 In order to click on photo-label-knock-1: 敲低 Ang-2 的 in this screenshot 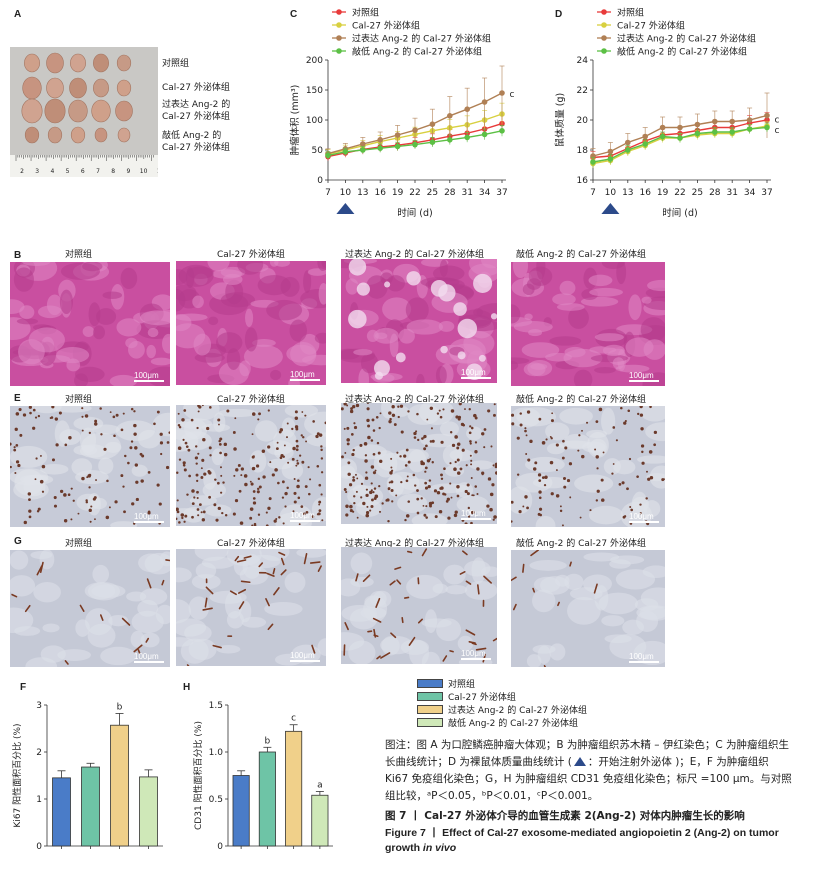, I will do `click(192, 136)`.